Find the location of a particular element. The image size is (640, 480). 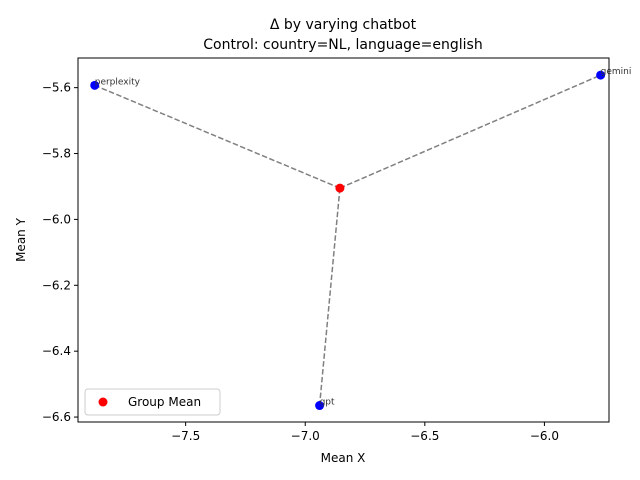

legend: Group Mean is located at coordinates (152, 402).